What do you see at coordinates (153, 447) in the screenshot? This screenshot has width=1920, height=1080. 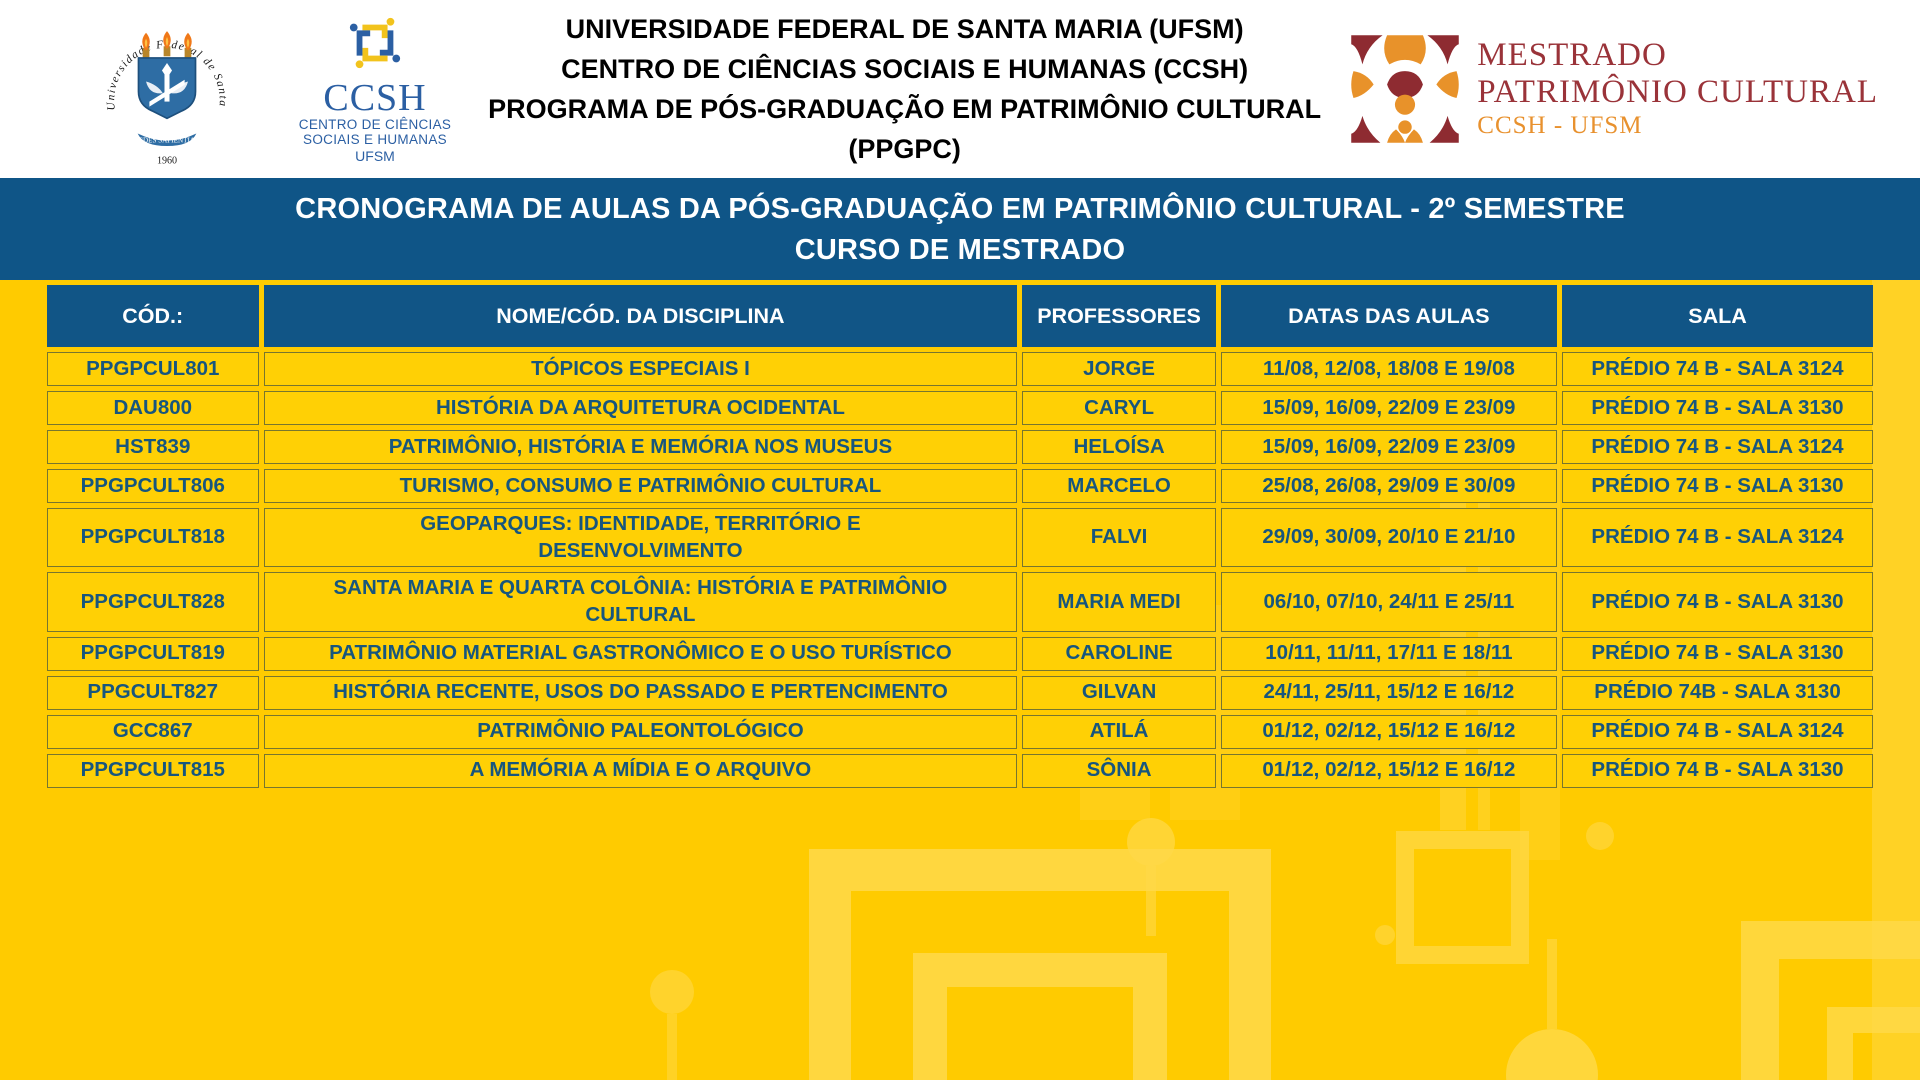 I see `cell-cod: HST839` at bounding box center [153, 447].